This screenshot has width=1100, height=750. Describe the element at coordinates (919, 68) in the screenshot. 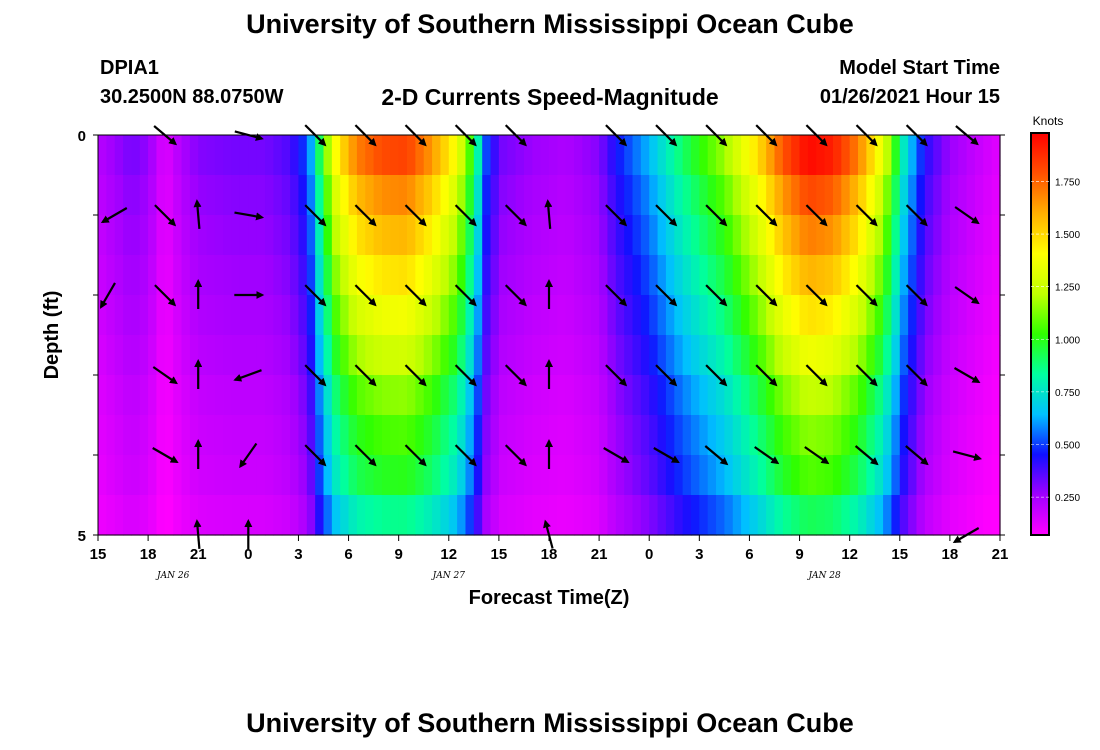

I see `model-start-label: Model Start Time` at that location.